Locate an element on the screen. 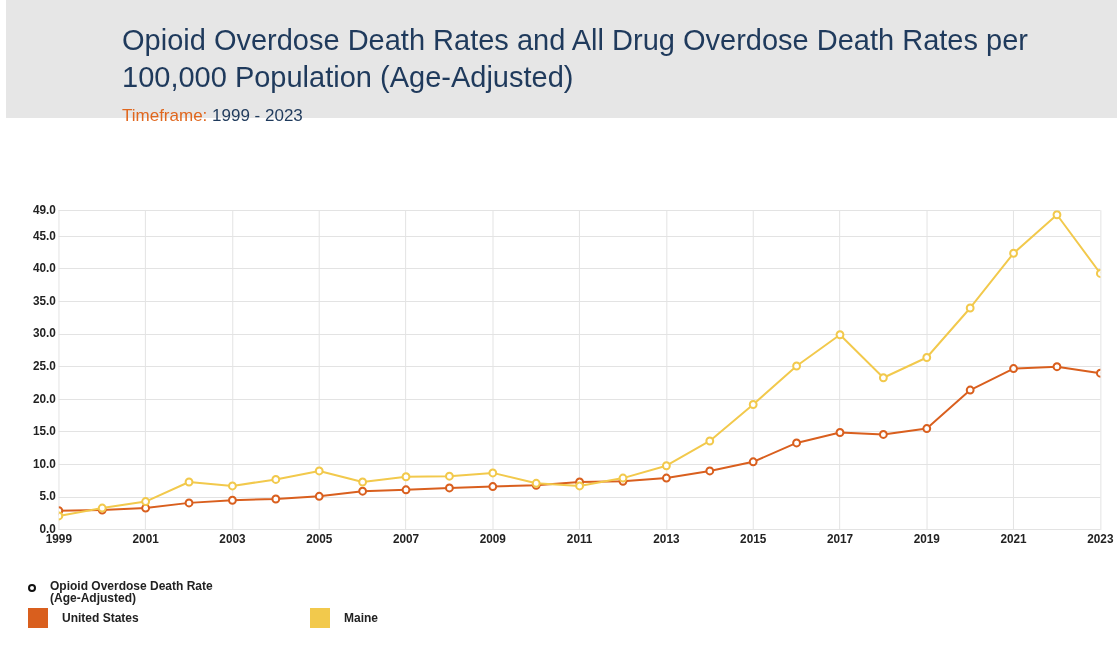  x-tick-label: 2019 is located at coordinates (927, 539).